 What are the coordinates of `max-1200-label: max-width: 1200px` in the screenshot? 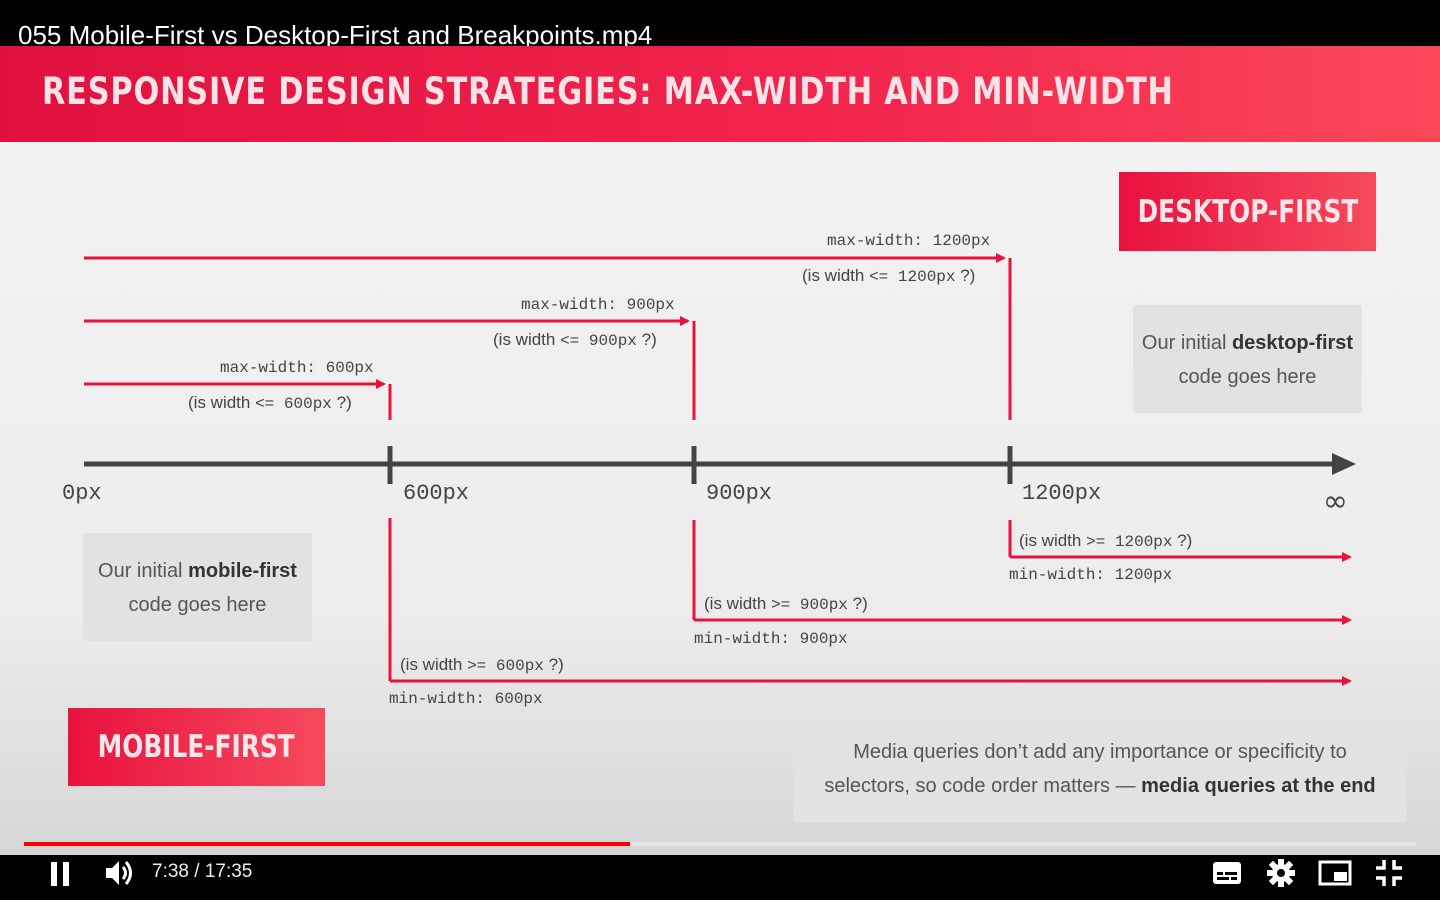 It's located at (909, 241).